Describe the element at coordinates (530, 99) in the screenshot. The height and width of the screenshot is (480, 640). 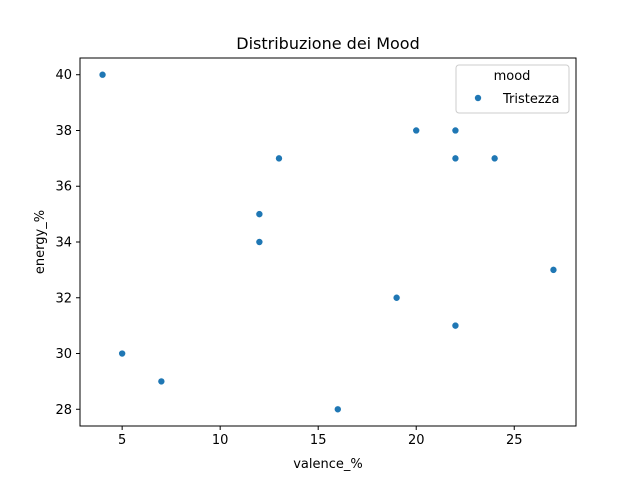
I see `legend-entry-tristezza: Tristezza` at that location.